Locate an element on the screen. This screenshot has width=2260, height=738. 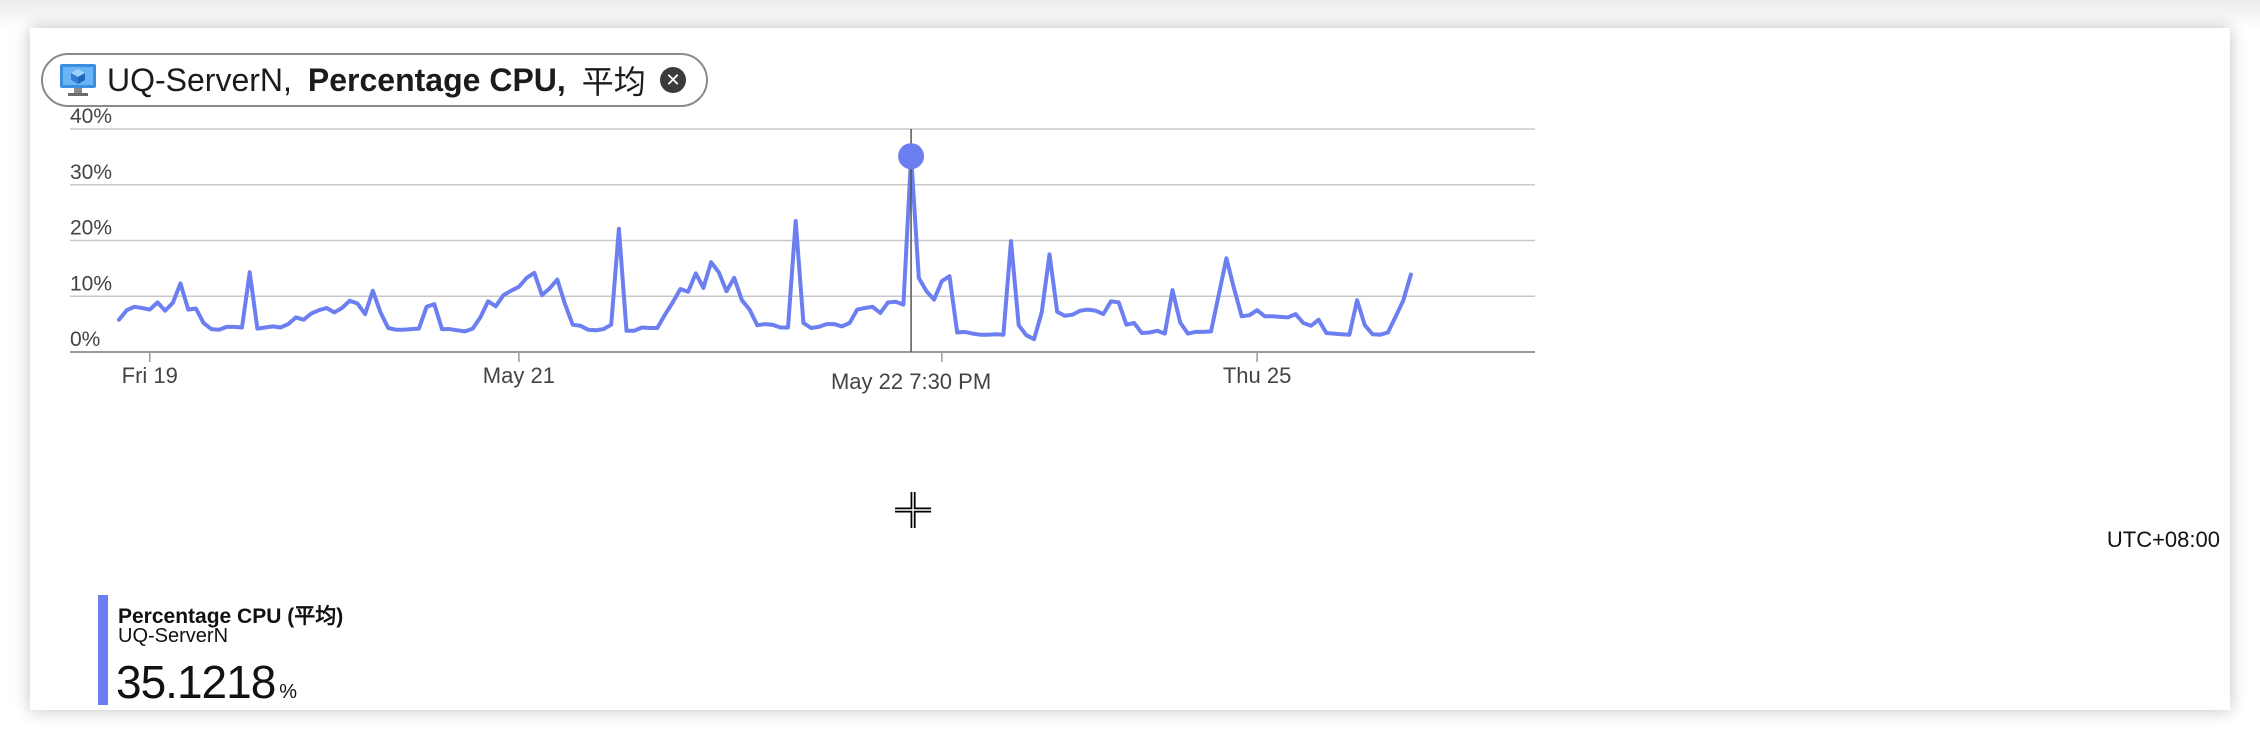
legend-value: 35.1218% is located at coordinates (206, 682).